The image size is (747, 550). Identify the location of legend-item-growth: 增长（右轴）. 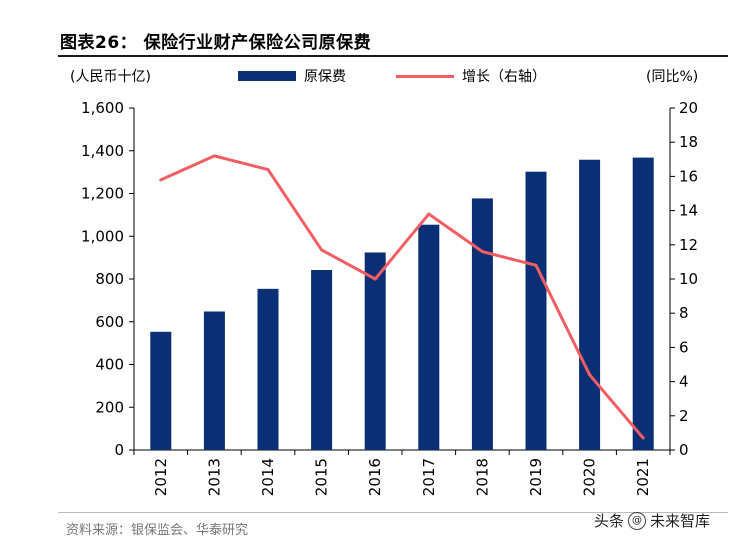
(471, 76).